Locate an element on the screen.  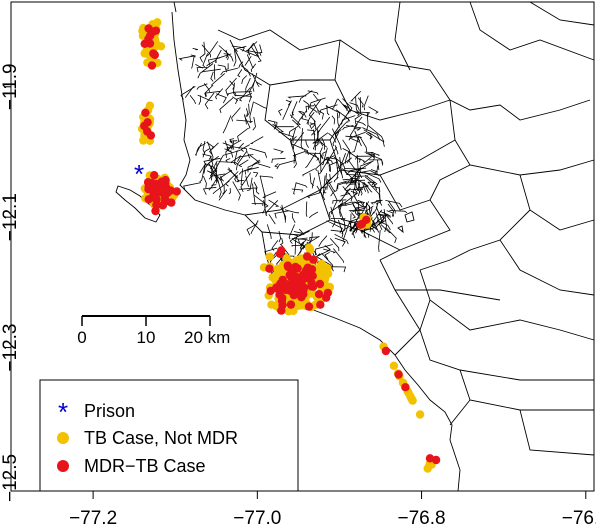
scale-bar: 0 10 20 km is located at coordinates (153, 331).